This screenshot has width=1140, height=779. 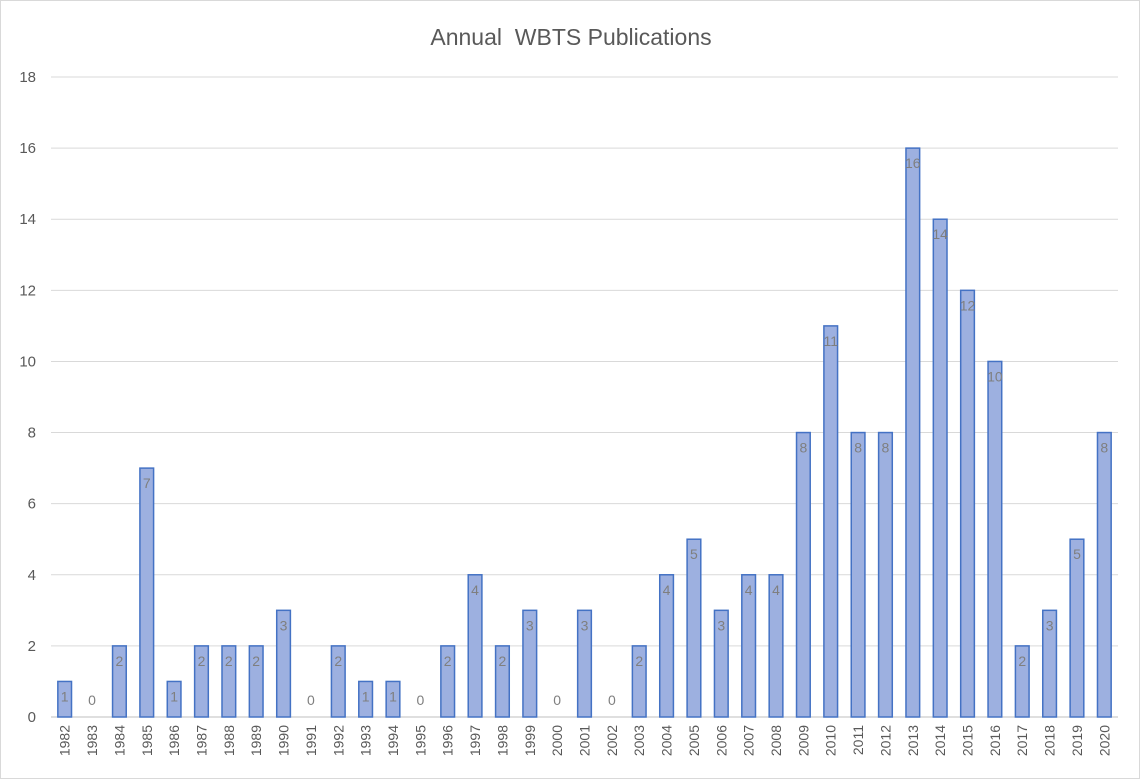 I want to click on data-label: 5, so click(x=694, y=554).